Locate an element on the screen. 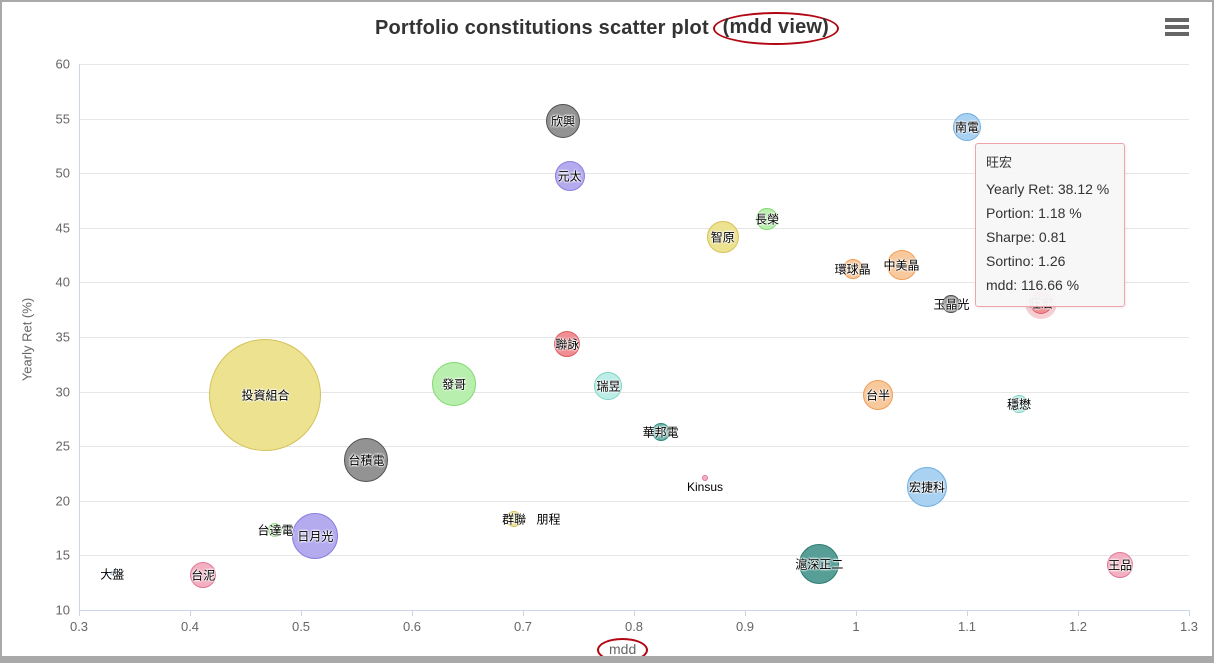  x-axis-tick-label: 0.9 is located at coordinates (745, 626).